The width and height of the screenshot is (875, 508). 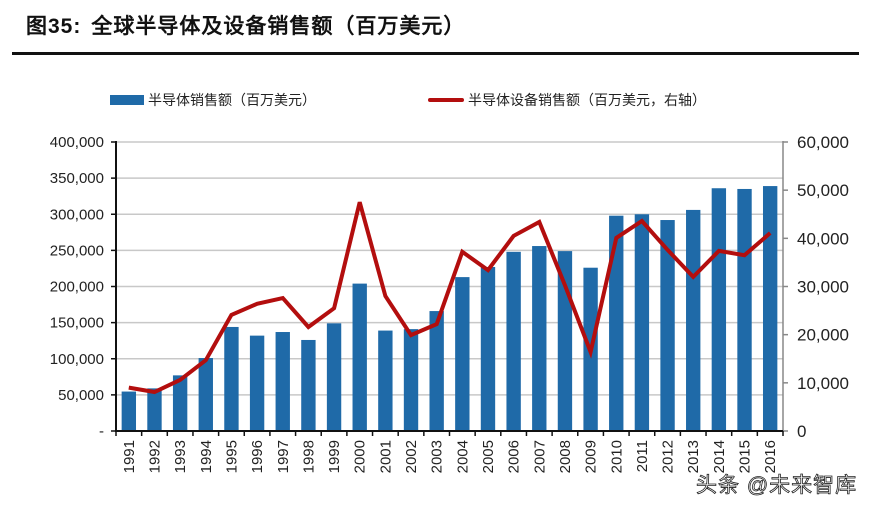 I want to click on bar-2006, so click(x=513, y=341).